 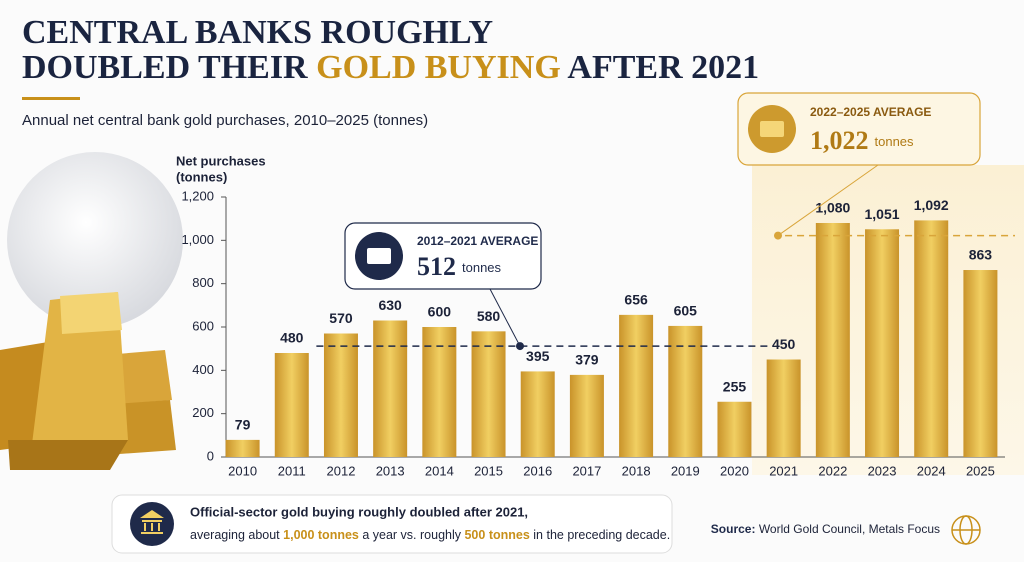 I want to click on x-tick-label: 2022, so click(x=832, y=470).